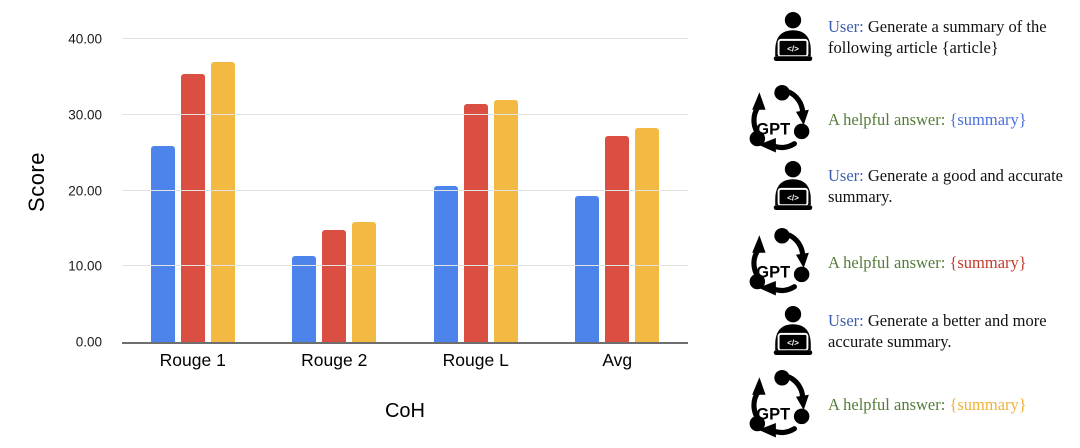  Describe the element at coordinates (192, 360) in the screenshot. I see `x-category-label: Rouge 1` at that location.